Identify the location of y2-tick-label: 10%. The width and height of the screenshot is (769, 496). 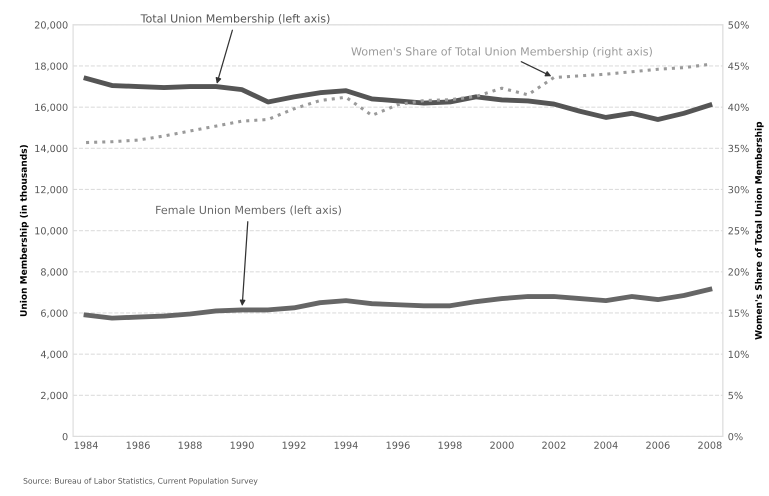
(738, 354).